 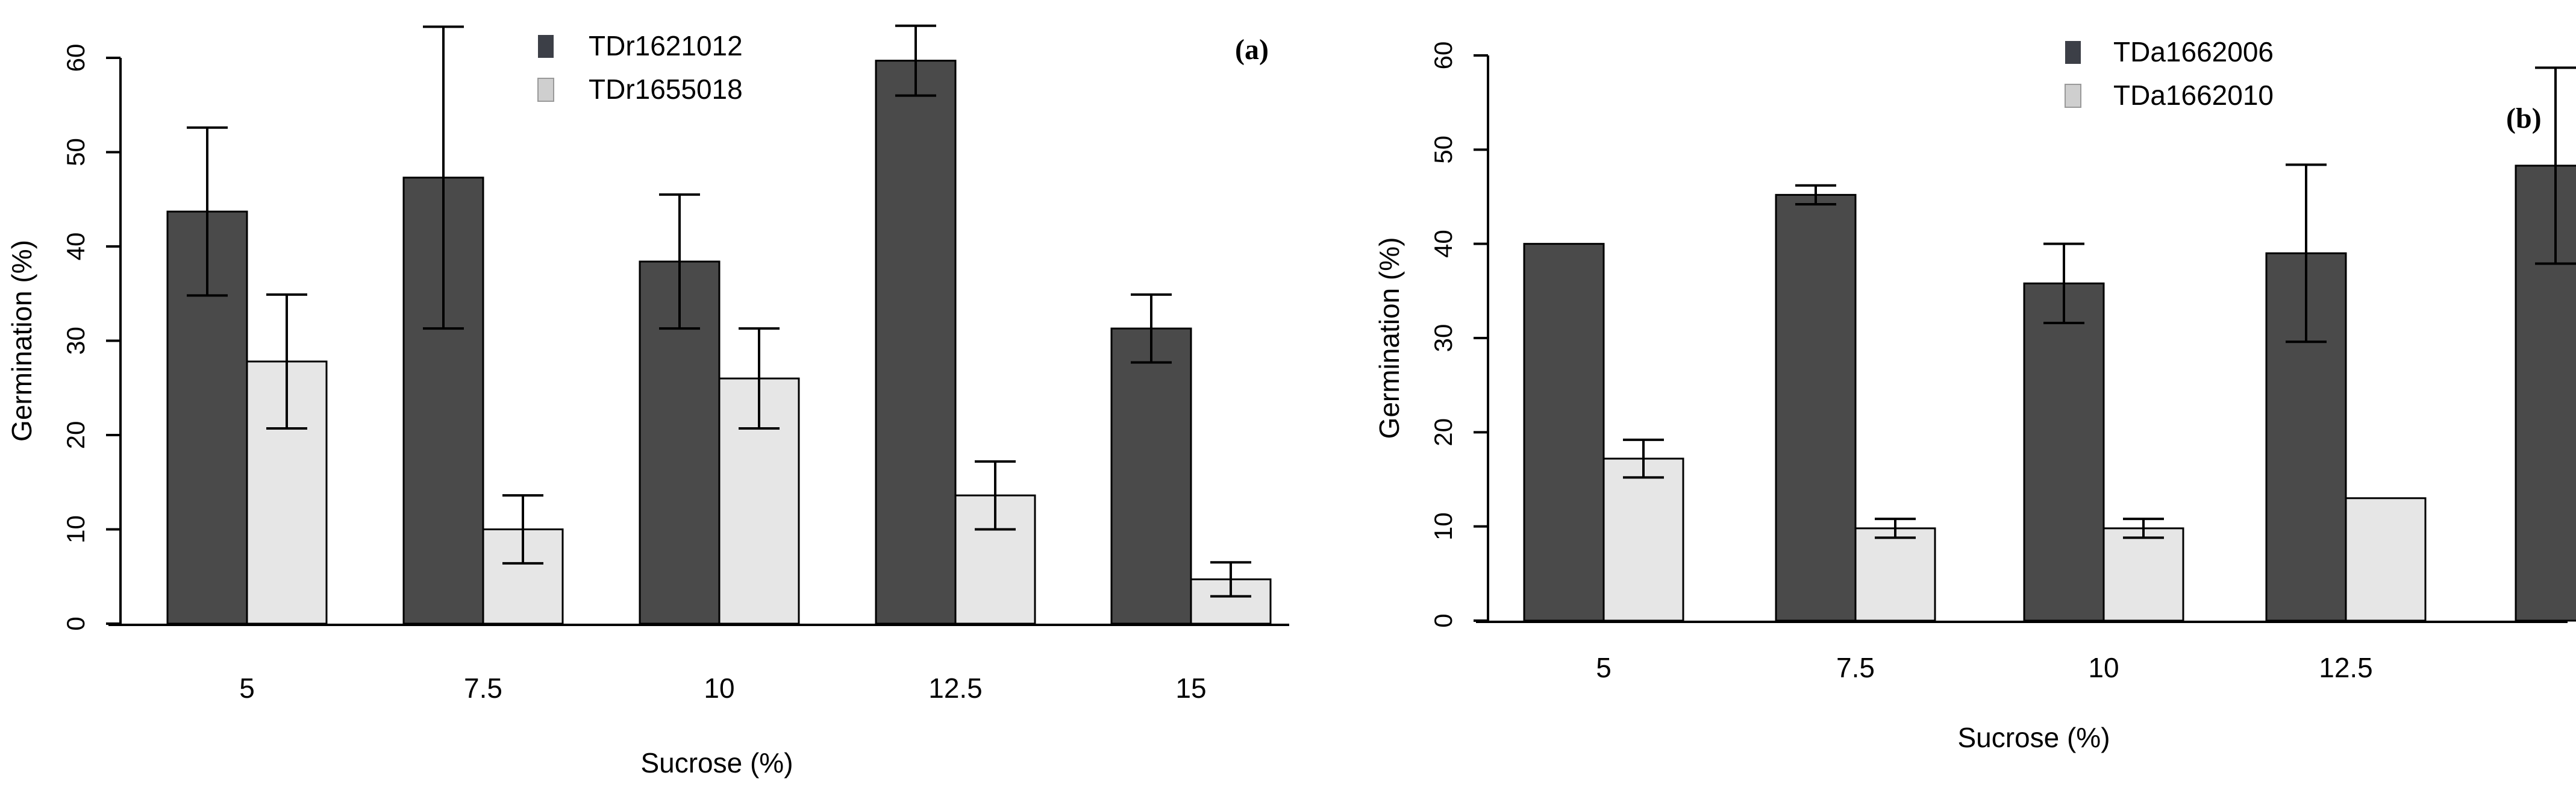 I want to click on panel-label: (a), so click(x=1252, y=50).